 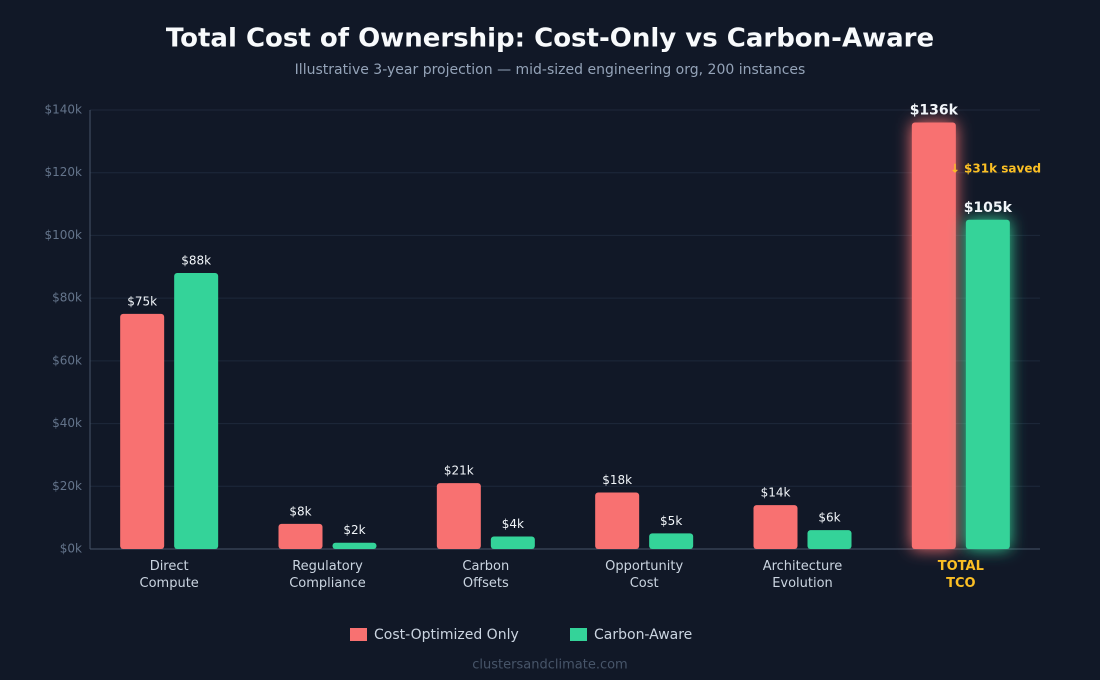 I want to click on x-tick-label: TOTAL TCO, so click(x=960, y=575).